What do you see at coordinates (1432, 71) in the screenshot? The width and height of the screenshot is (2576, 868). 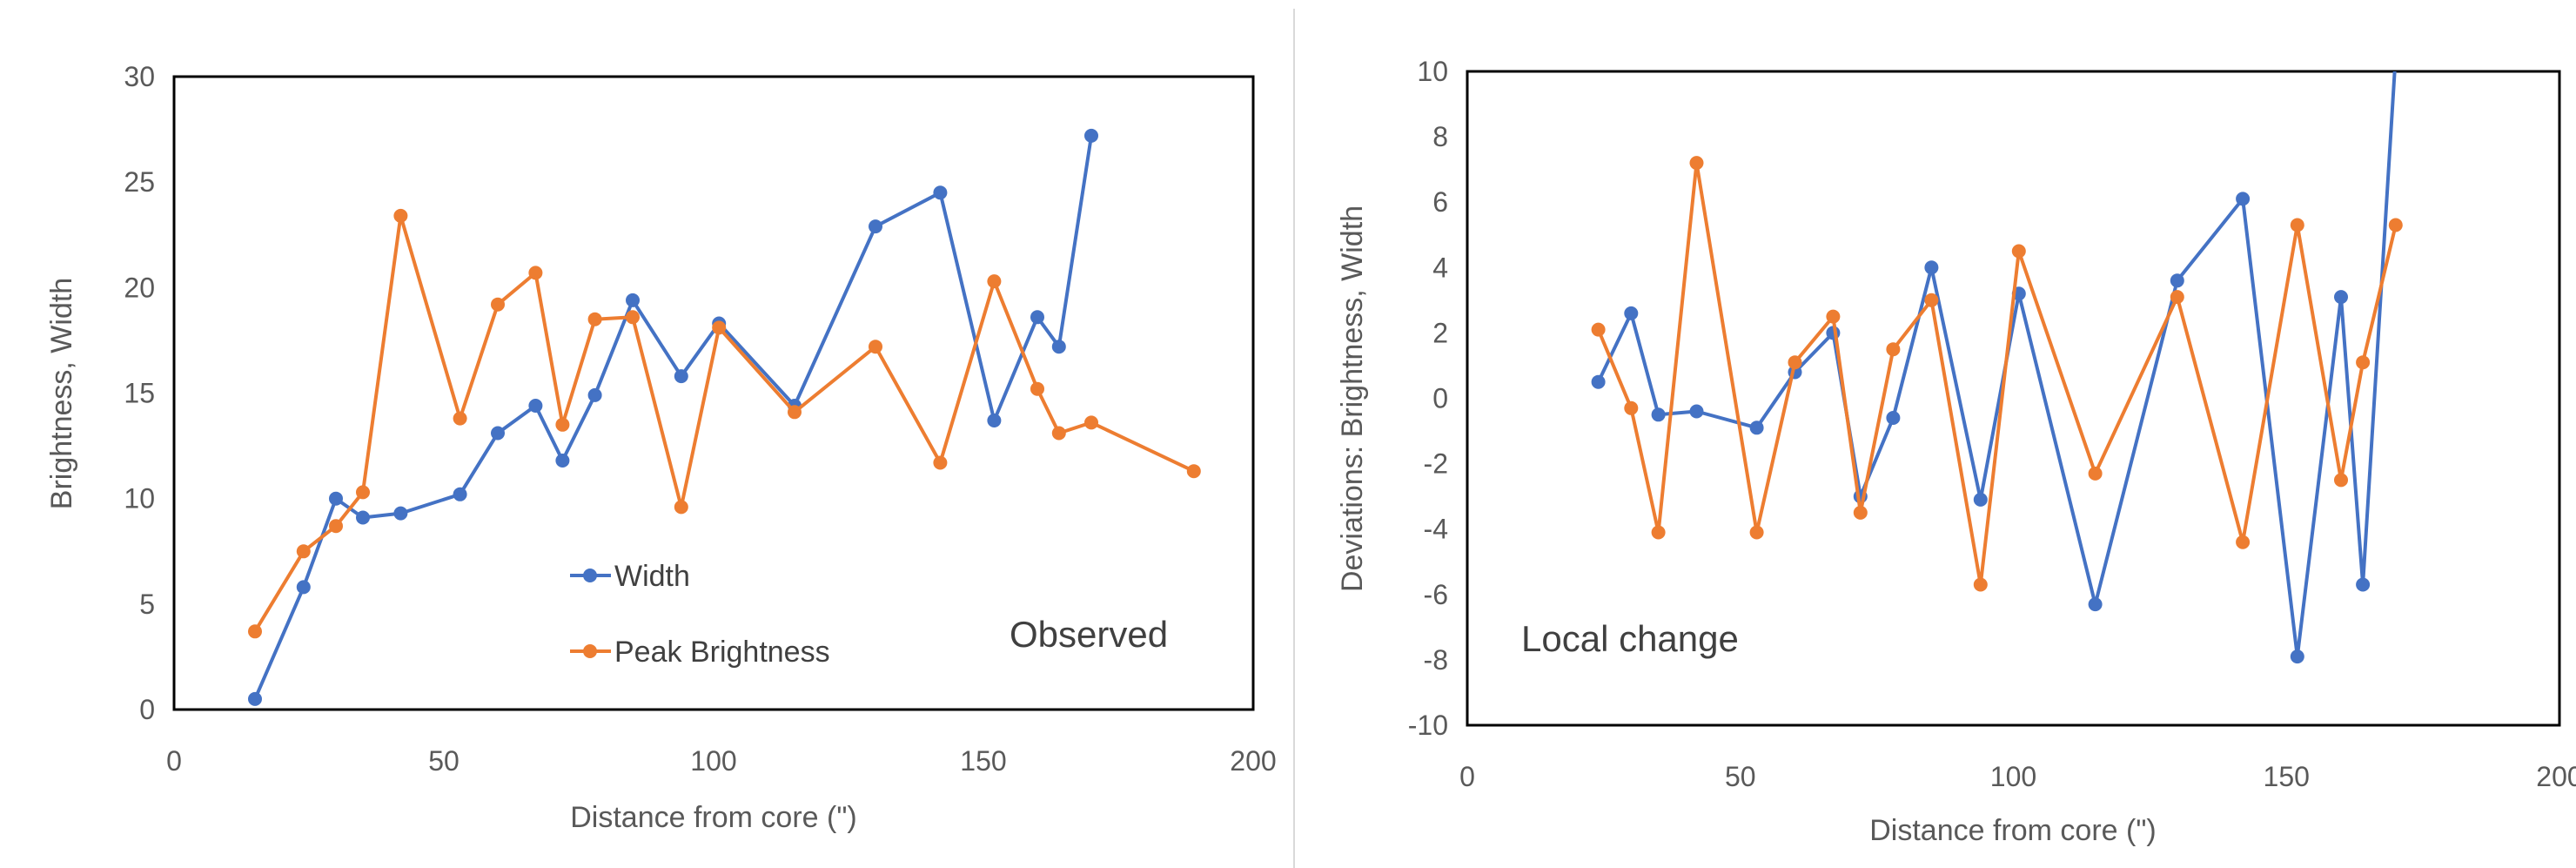 I see `local-change-y-tick-label: 10` at bounding box center [1432, 71].